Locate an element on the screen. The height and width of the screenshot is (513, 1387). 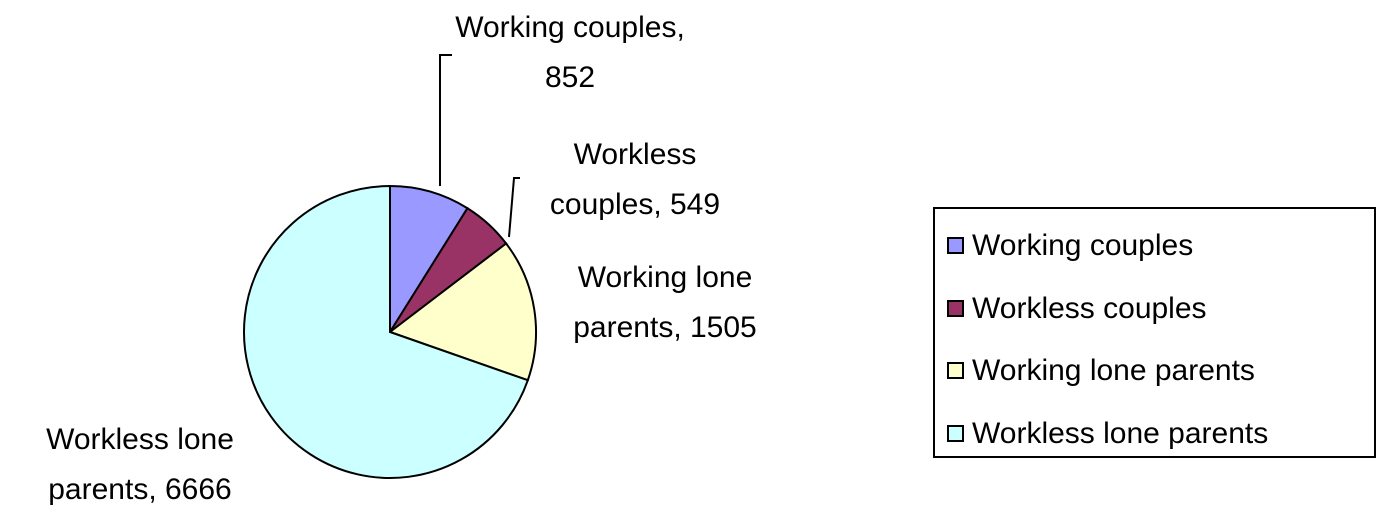
legend-label: Workless couples is located at coordinates (1089, 308).